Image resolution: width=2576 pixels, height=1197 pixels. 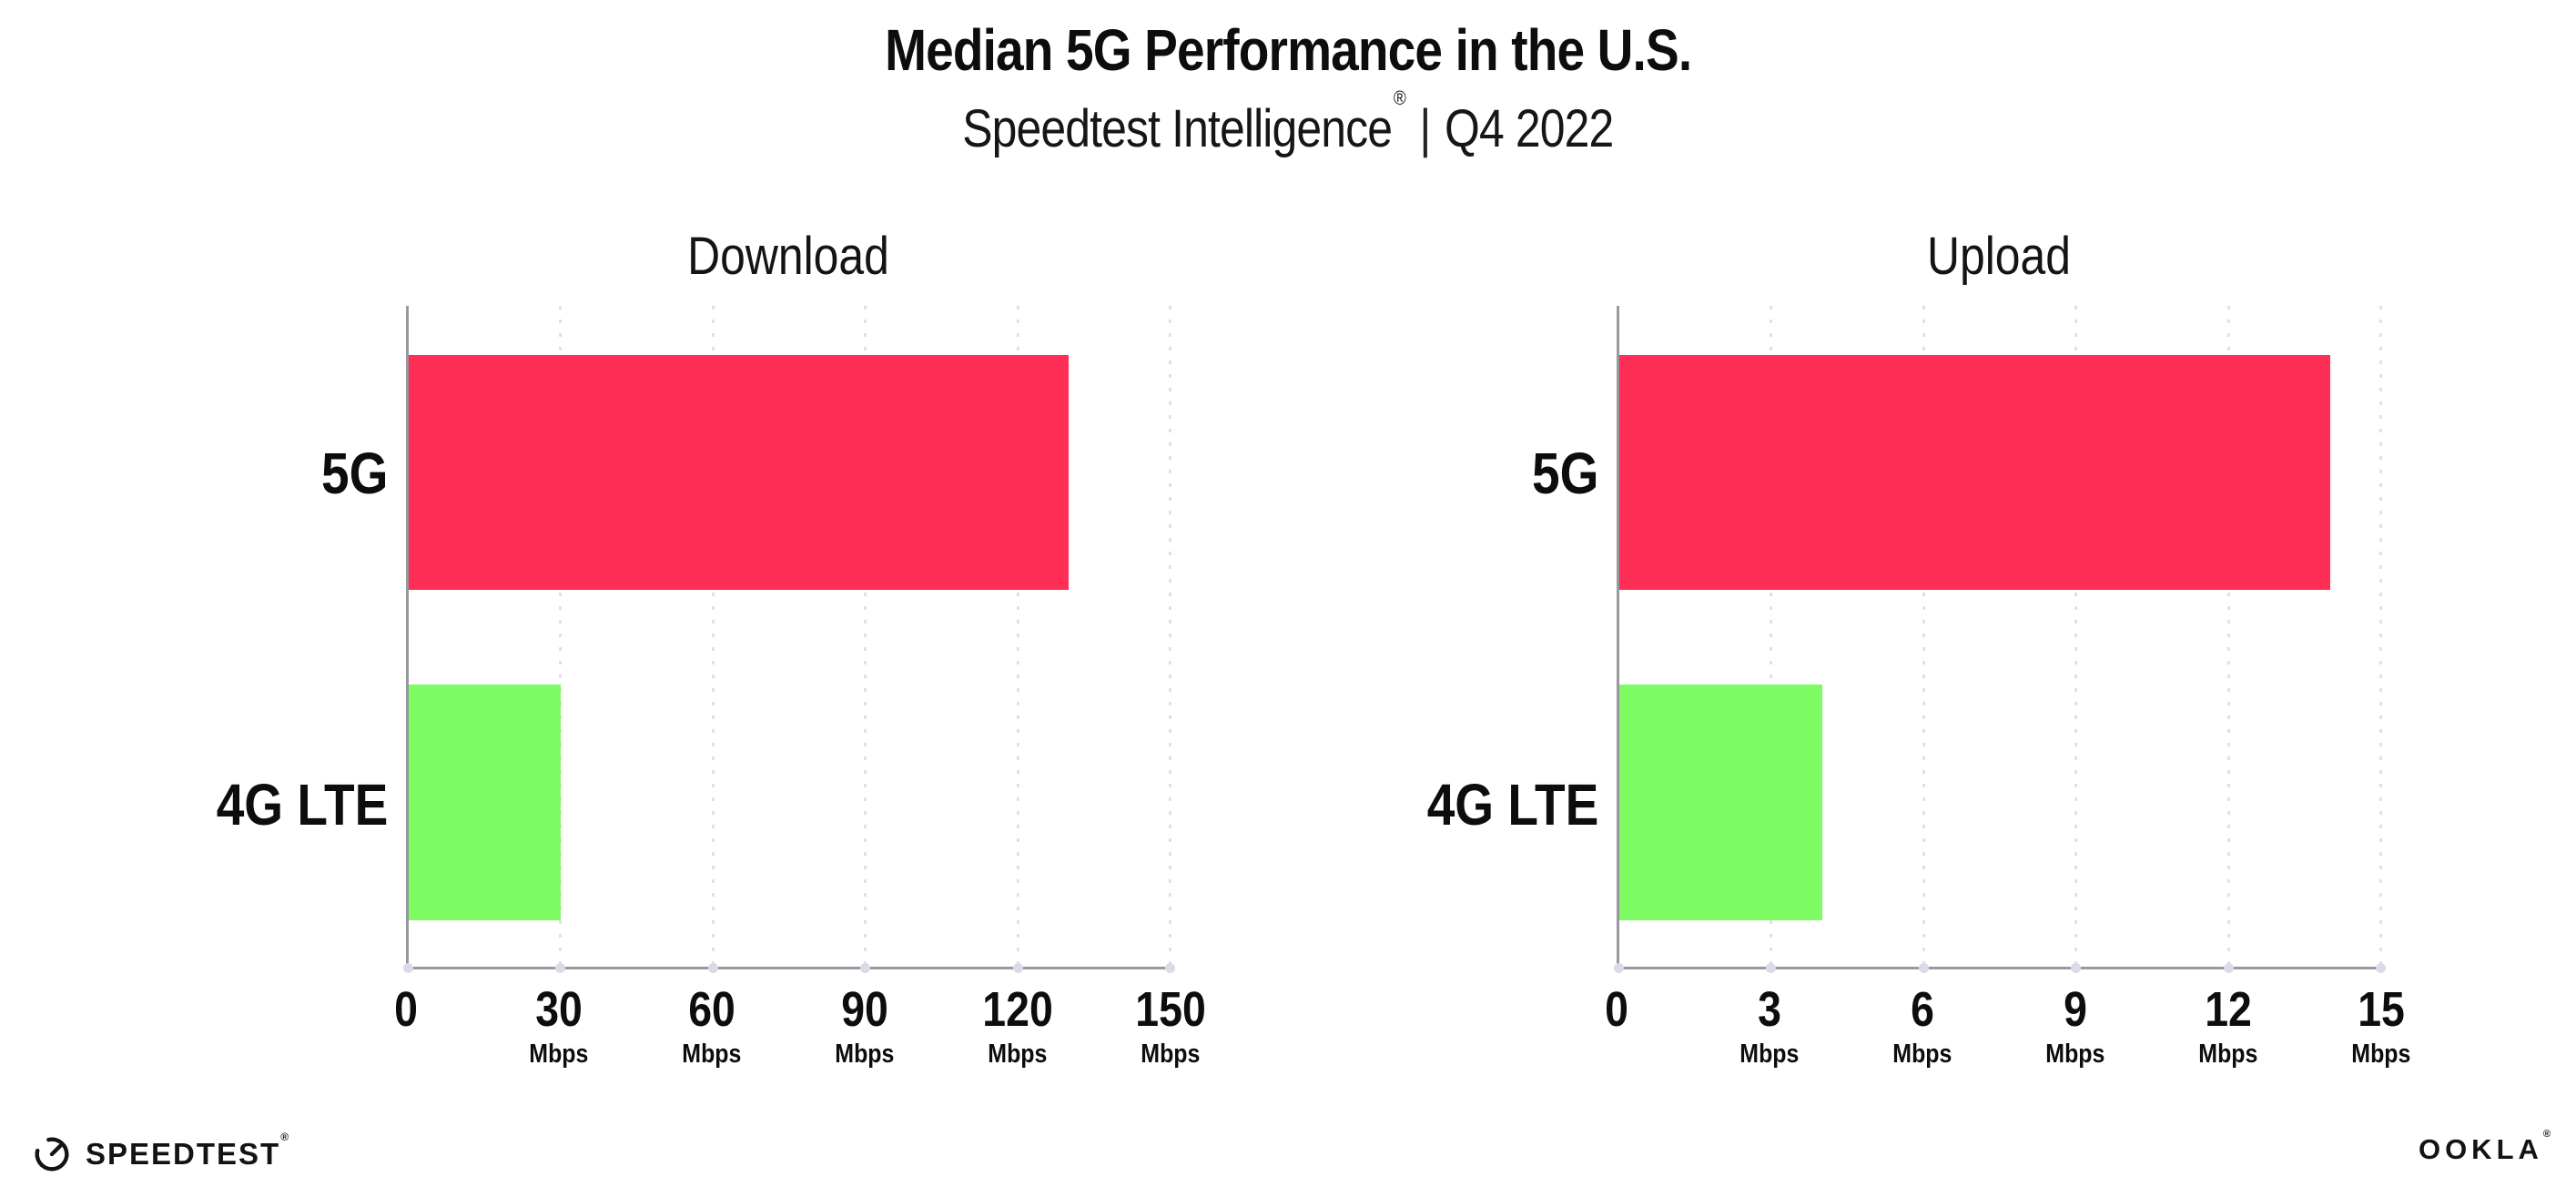 I want to click on x-tick-value: 6, so click(x=1922, y=1010).